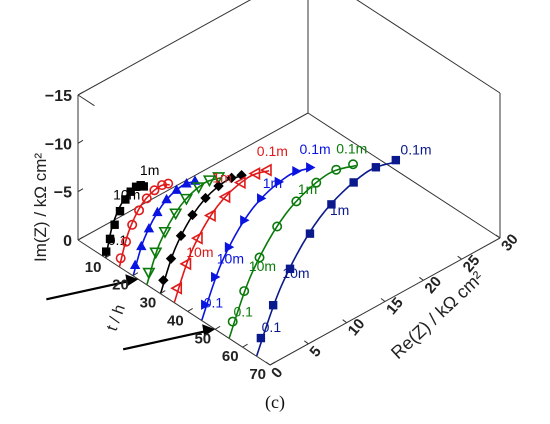  Describe the element at coordinates (230, 259) in the screenshot. I see `frequency-label: 10m` at that location.